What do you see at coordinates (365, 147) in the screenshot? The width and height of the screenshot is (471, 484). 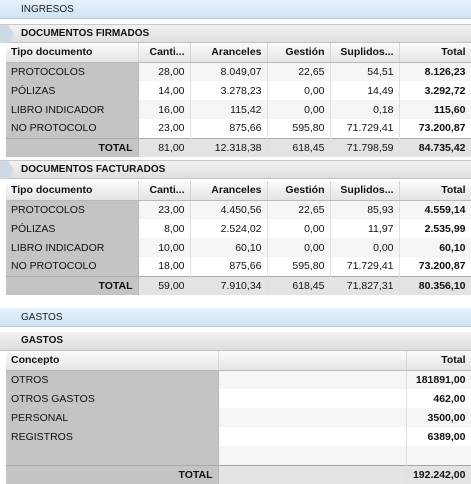 I see `total-suplidos: 71.798,59` at bounding box center [365, 147].